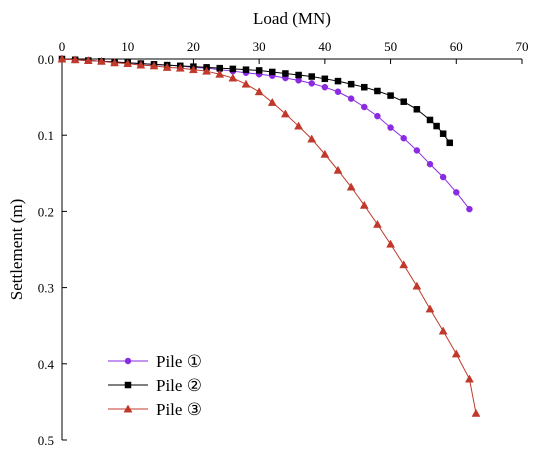 The image size is (550, 463). Describe the element at coordinates (46, 59) in the screenshot. I see `y-tick-label: 0.0` at that location.